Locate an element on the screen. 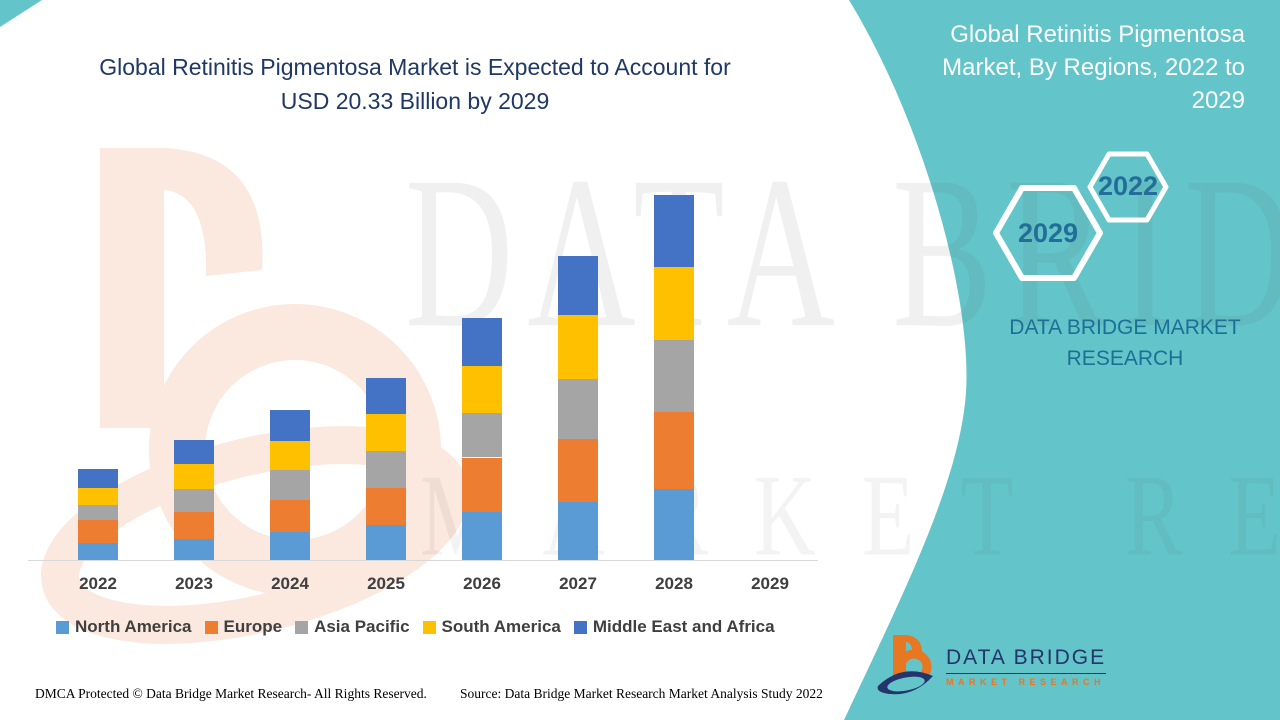  hexagon-2029-label: 2029 is located at coordinates (1048, 233).